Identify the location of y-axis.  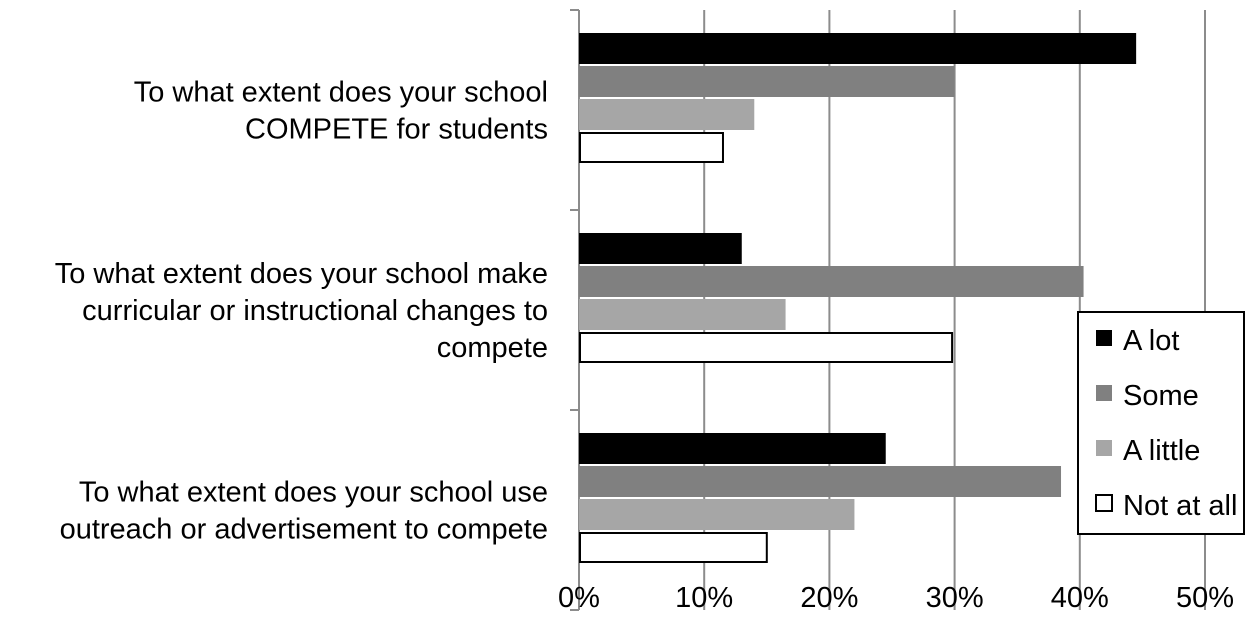
(574, 310).